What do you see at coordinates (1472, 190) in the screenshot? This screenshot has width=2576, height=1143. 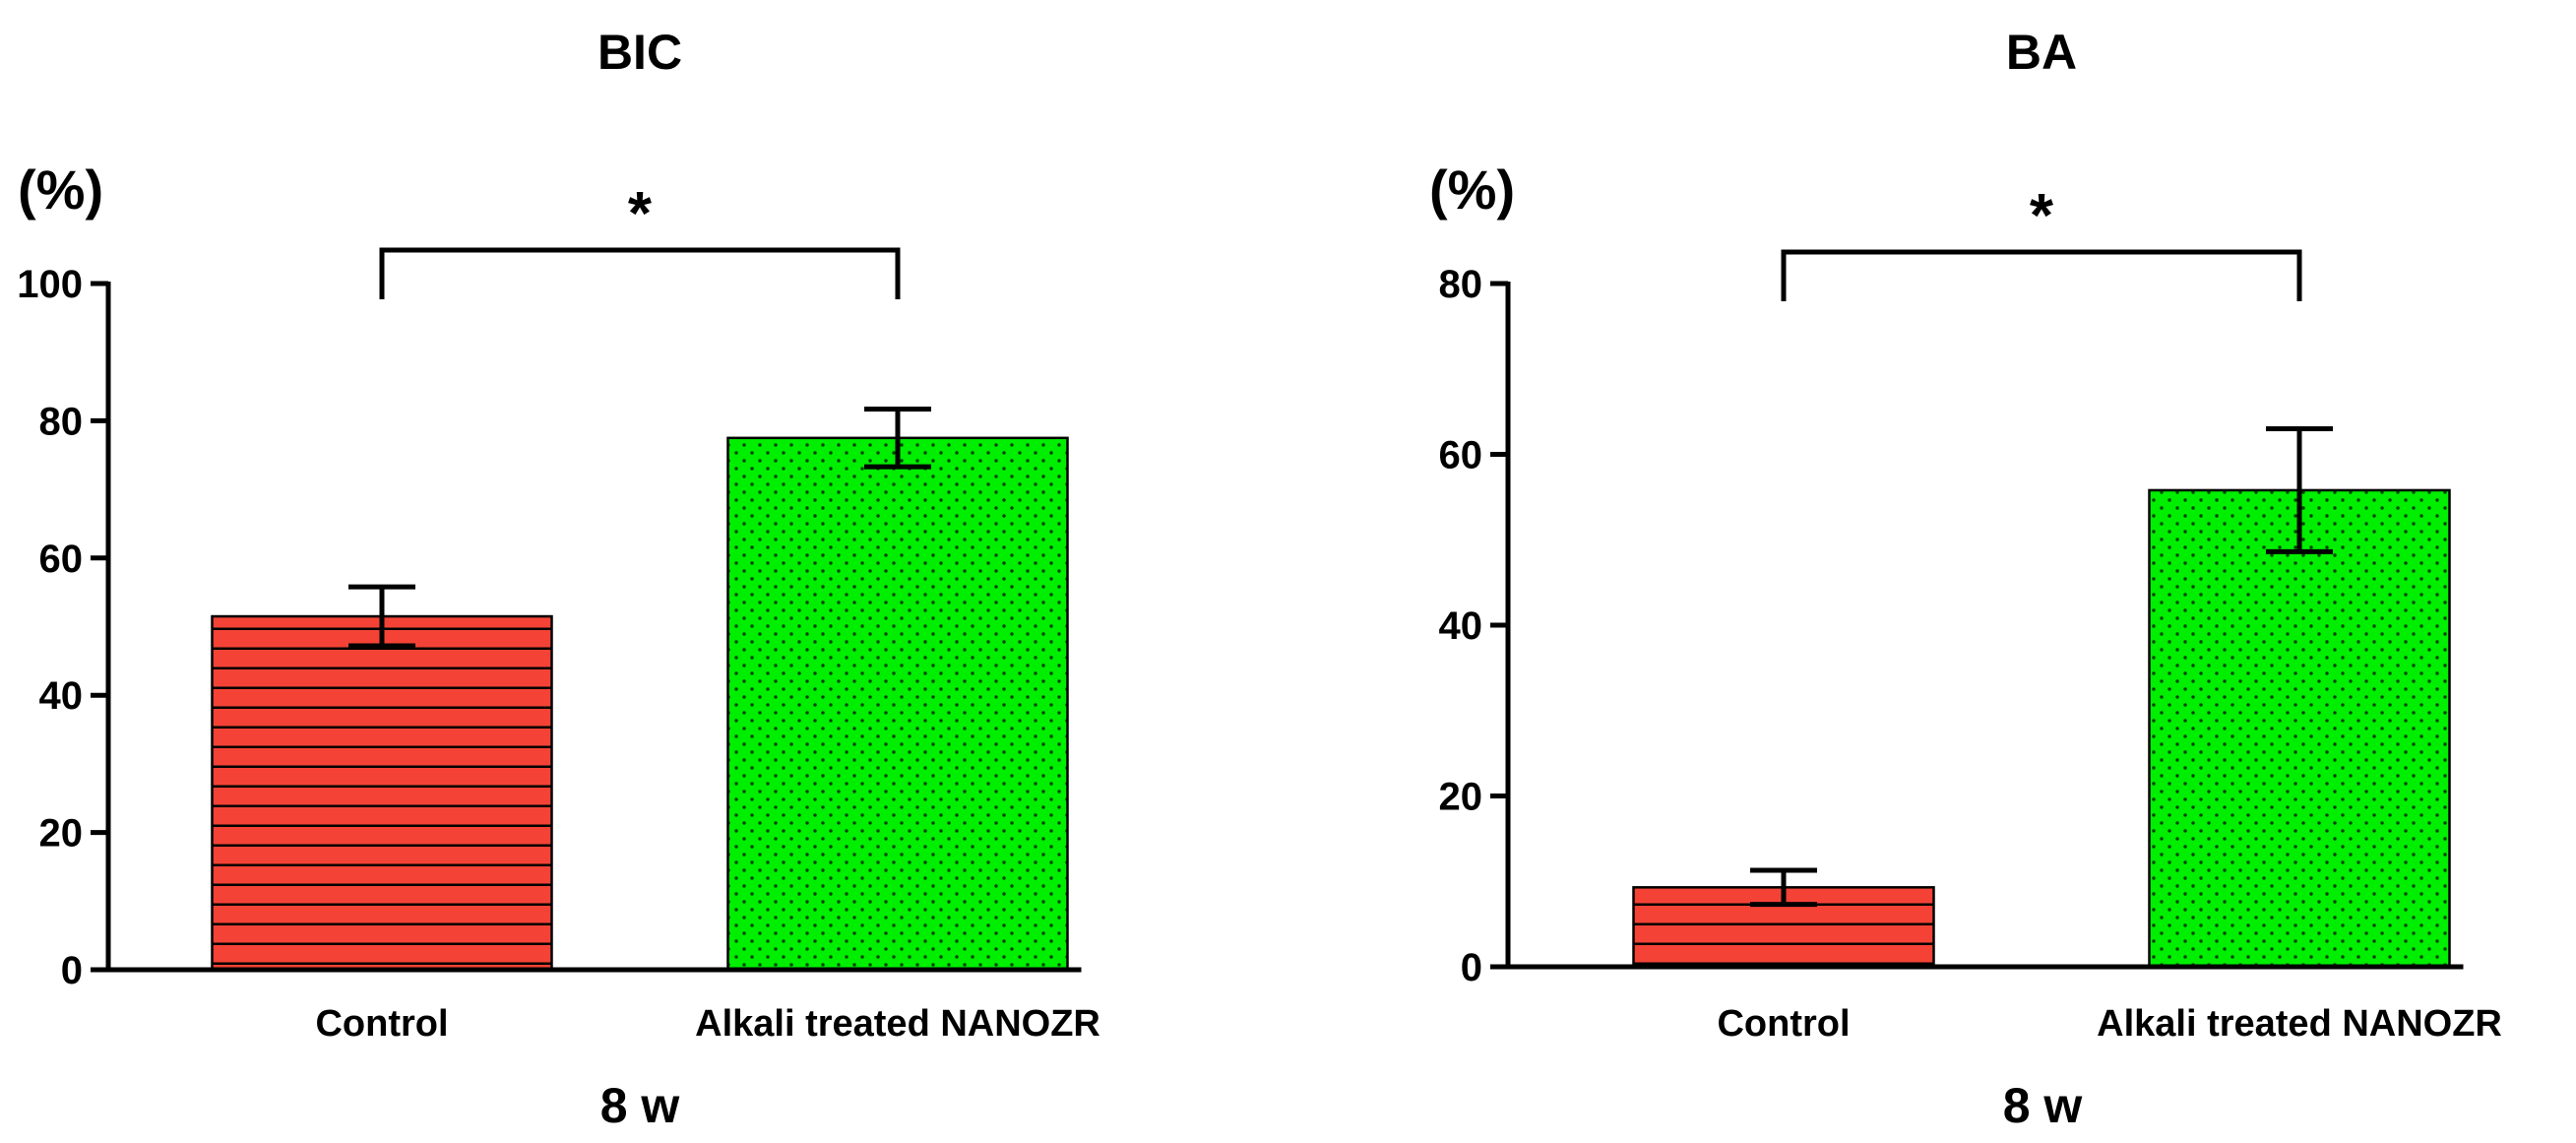 I see `ba-y-axis-label: (%)` at bounding box center [1472, 190].